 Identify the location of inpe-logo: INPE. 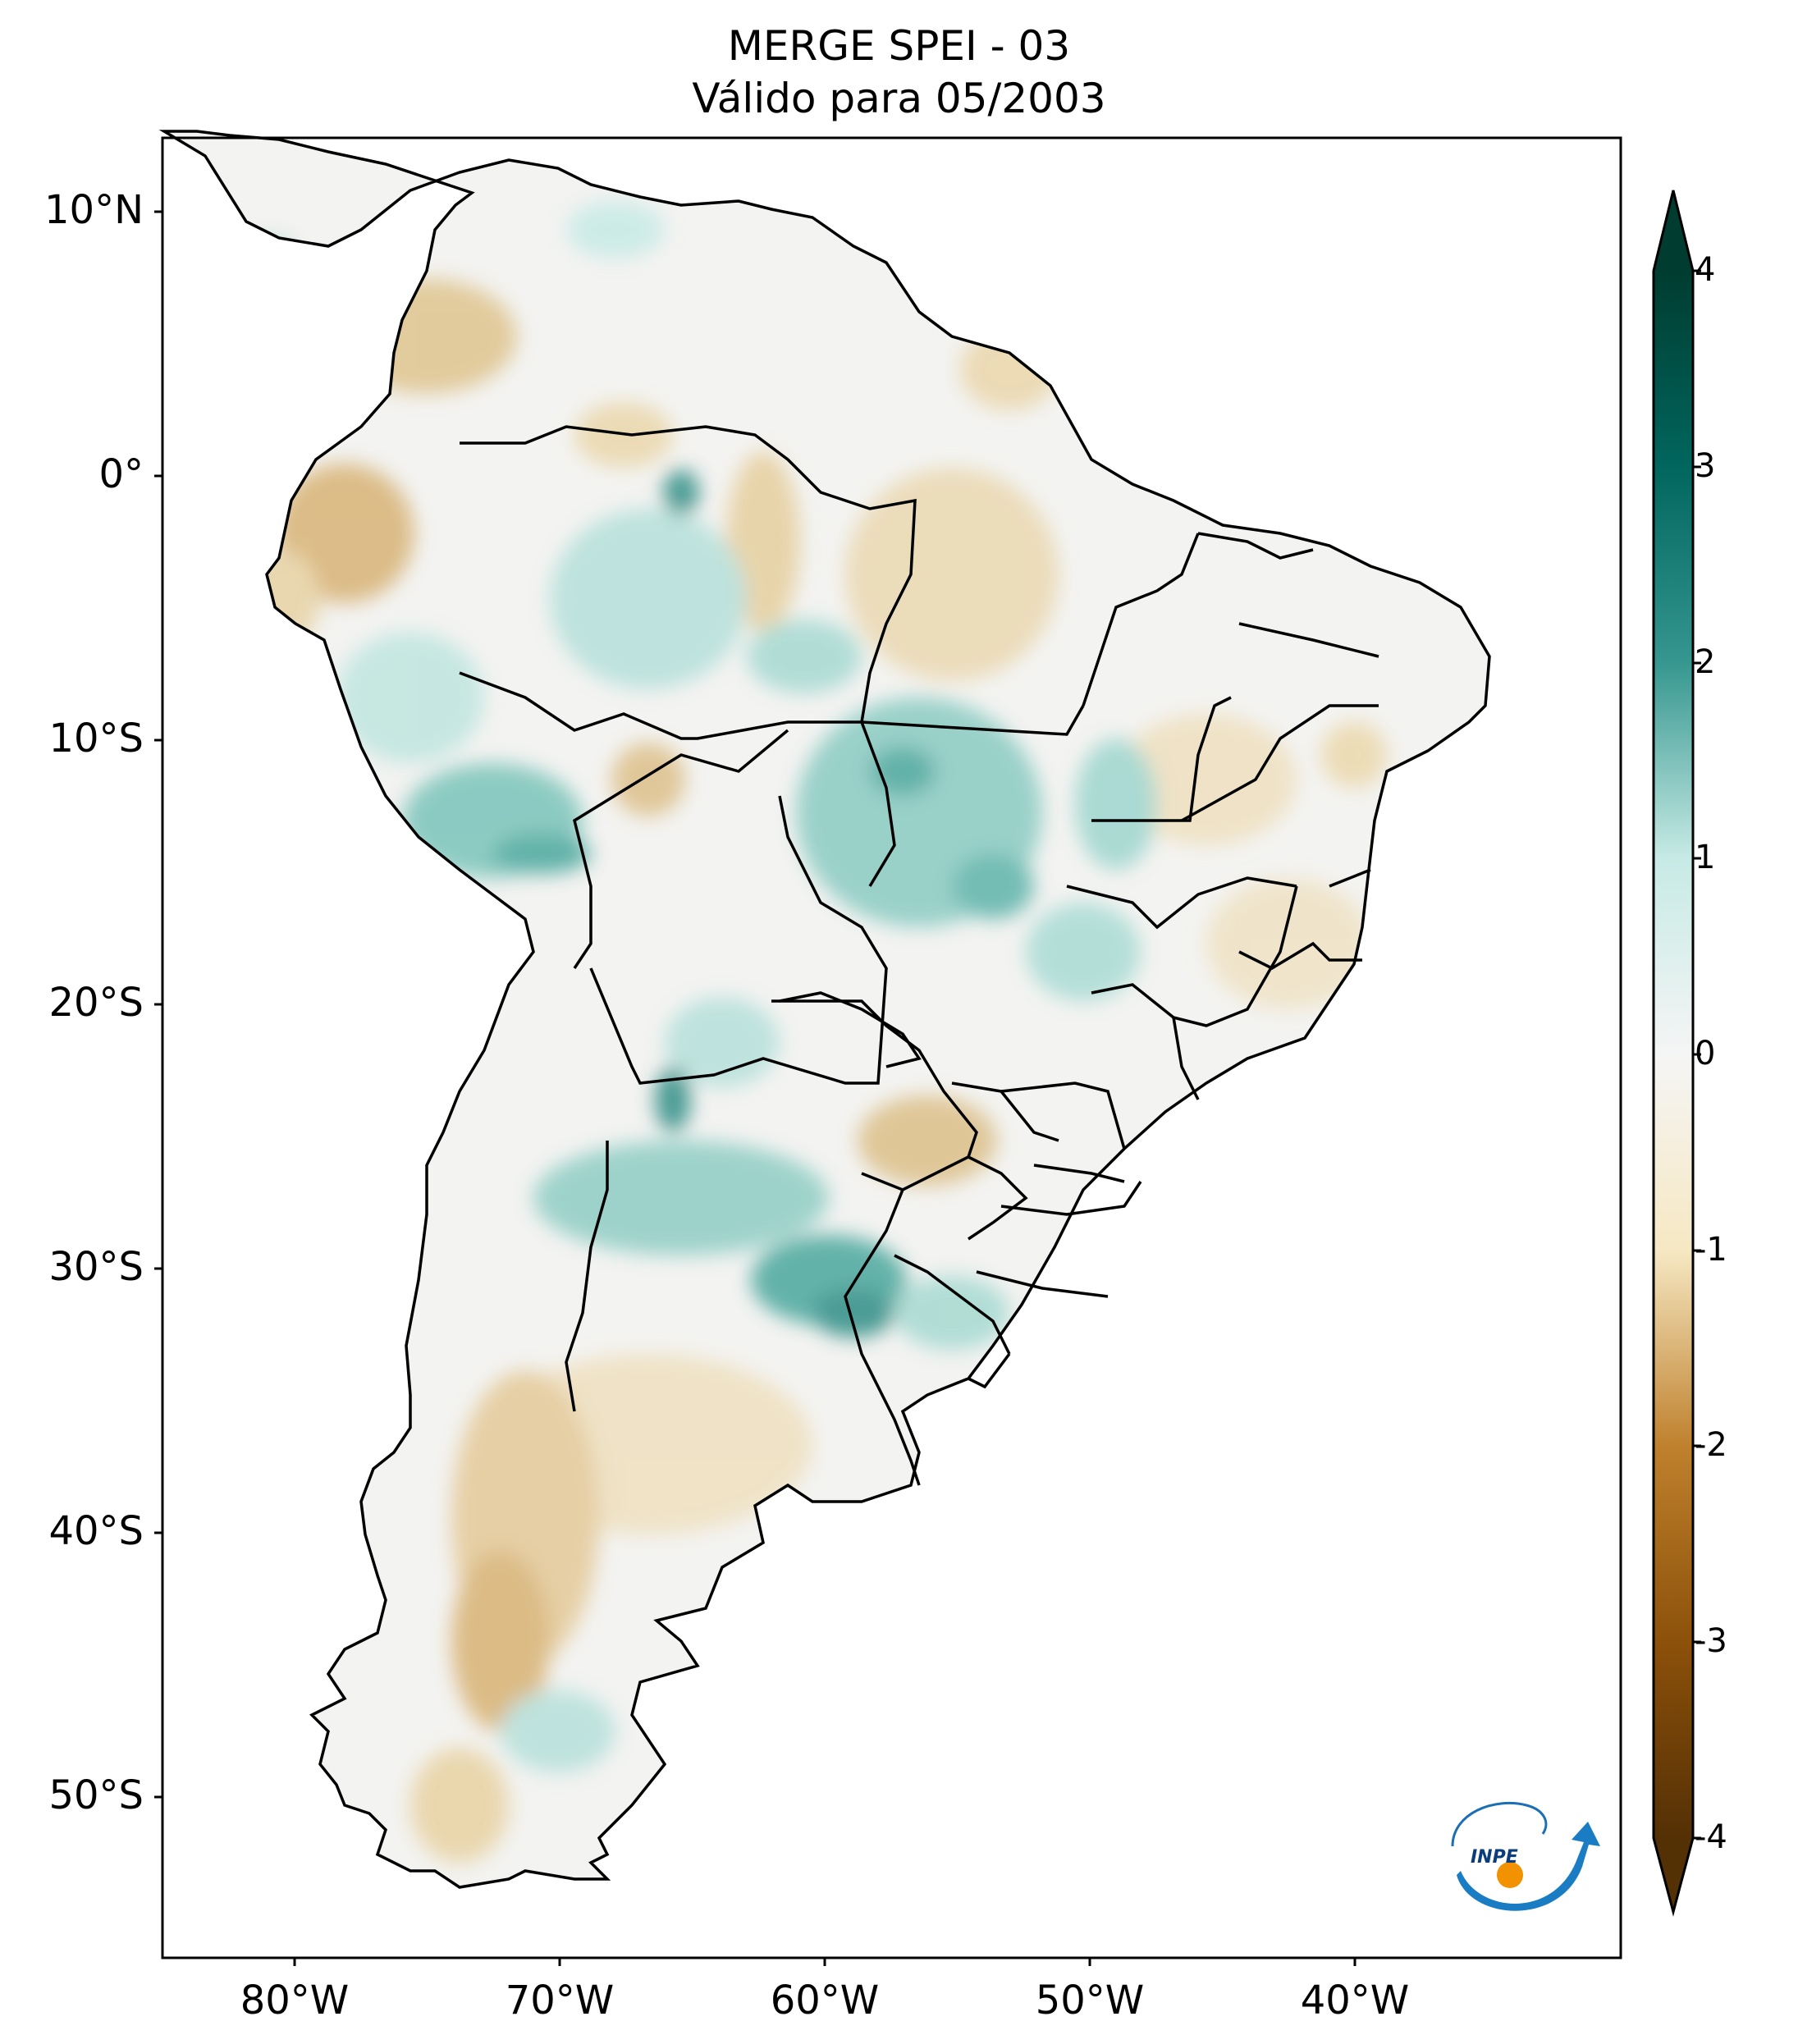
(1525, 1856).